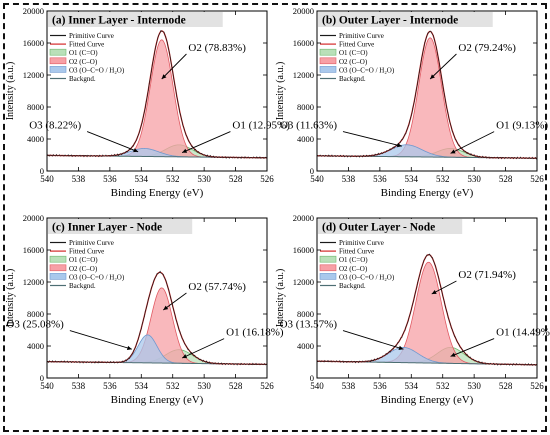  Describe the element at coordinates (522, 126) in the screenshot. I see `peak-annotation: O1 (9.13%)` at that location.